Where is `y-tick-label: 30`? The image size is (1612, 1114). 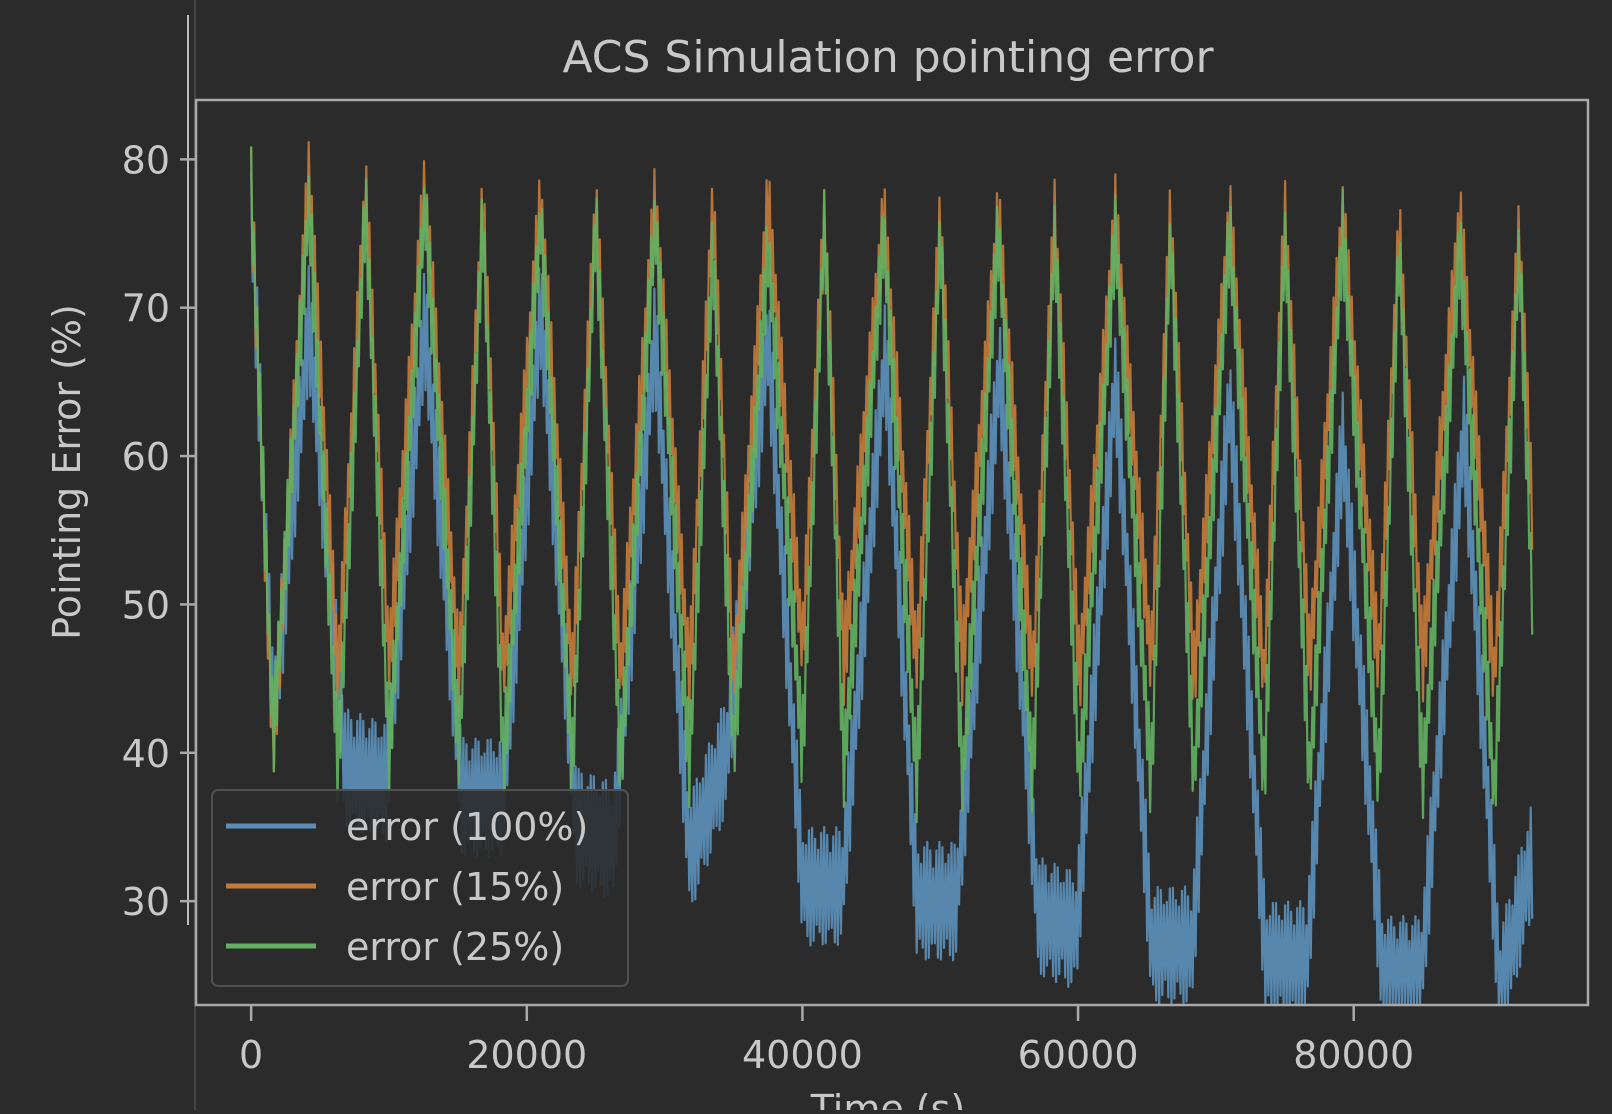
y-tick-label: 30 is located at coordinates (146, 902).